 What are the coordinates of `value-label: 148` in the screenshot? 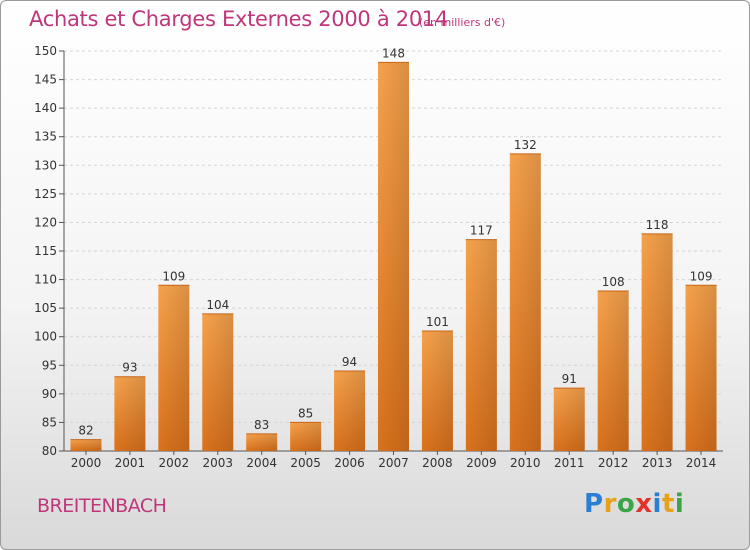 It's located at (393, 53).